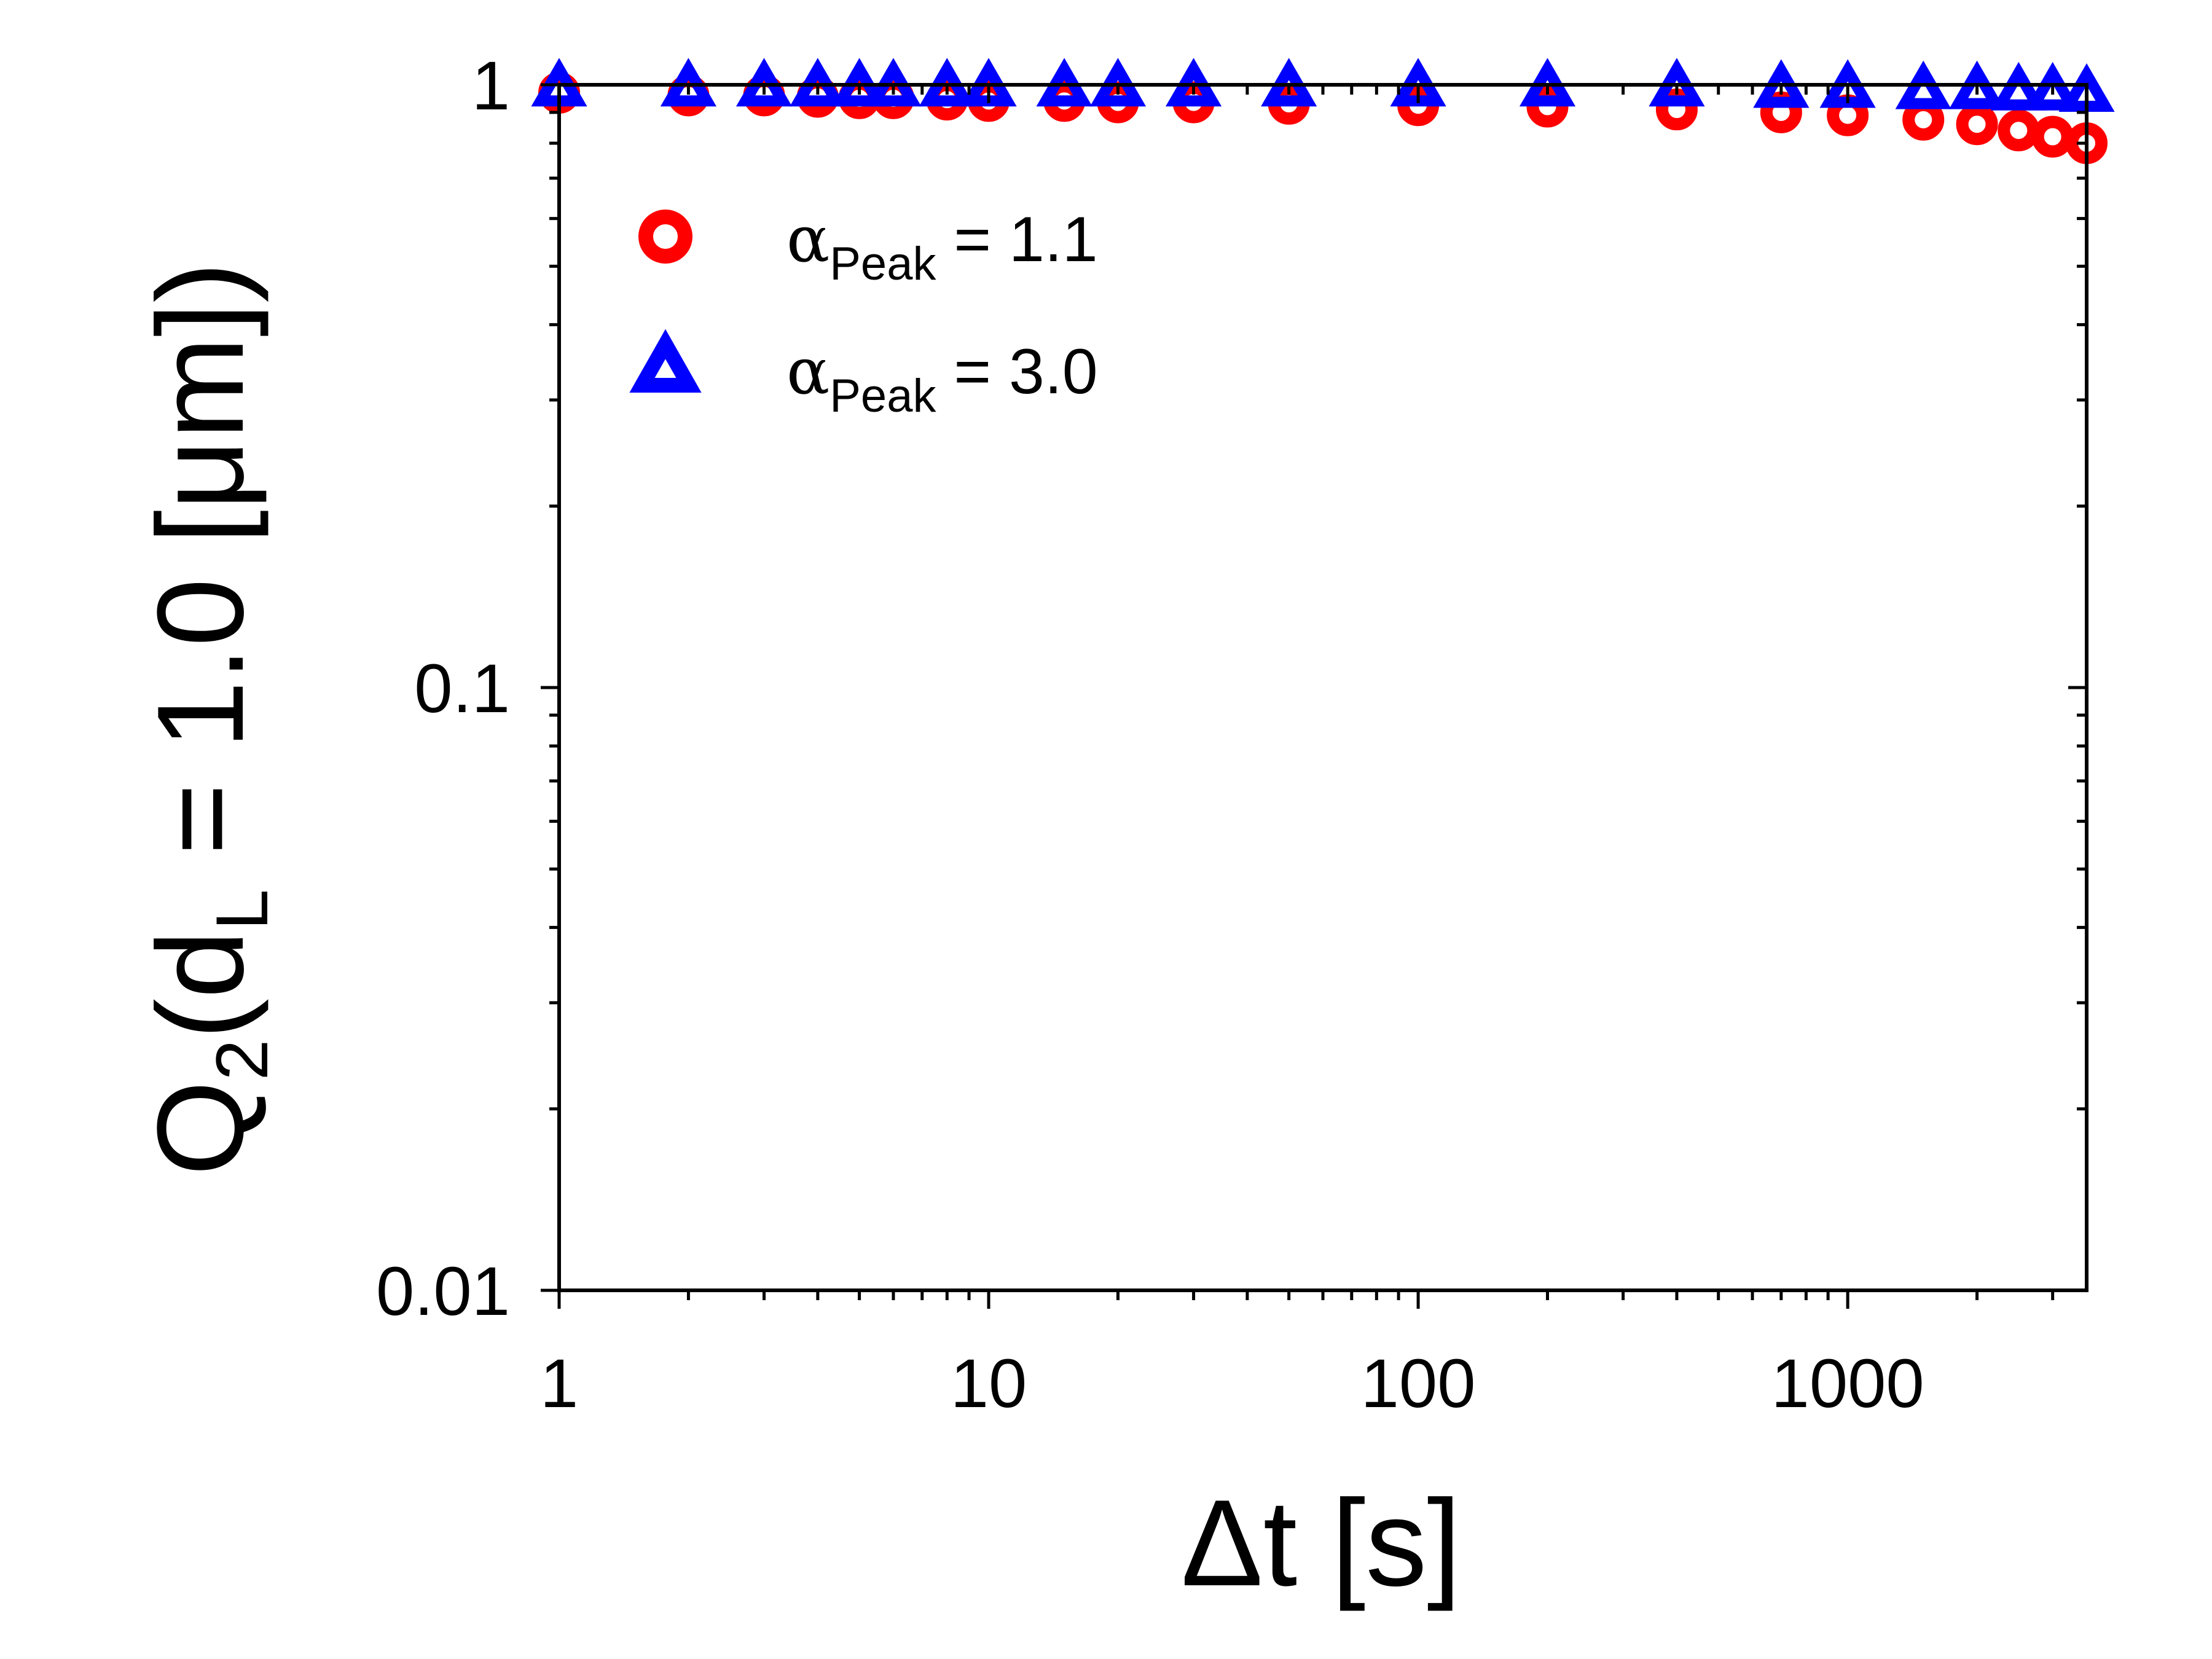 The width and height of the screenshot is (2212, 1659). What do you see at coordinates (1323, 111) in the screenshot?
I see `data-markers` at bounding box center [1323, 111].